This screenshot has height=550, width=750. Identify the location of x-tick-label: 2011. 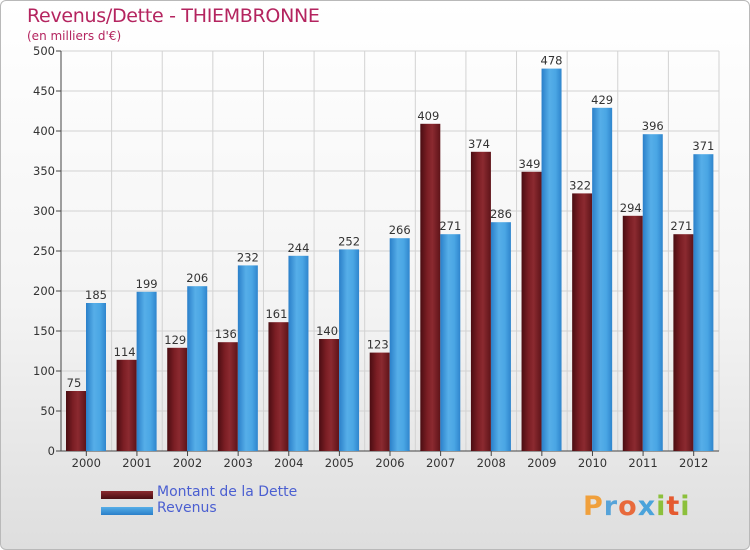
(642, 463).